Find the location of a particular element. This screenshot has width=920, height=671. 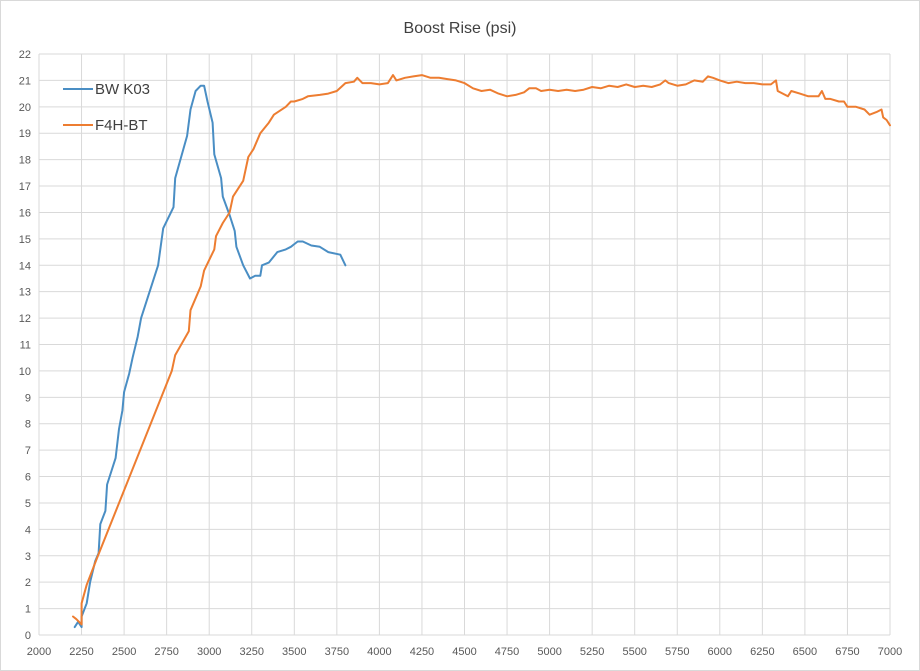

x-tick-label: 6750 is located at coordinates (847, 652).